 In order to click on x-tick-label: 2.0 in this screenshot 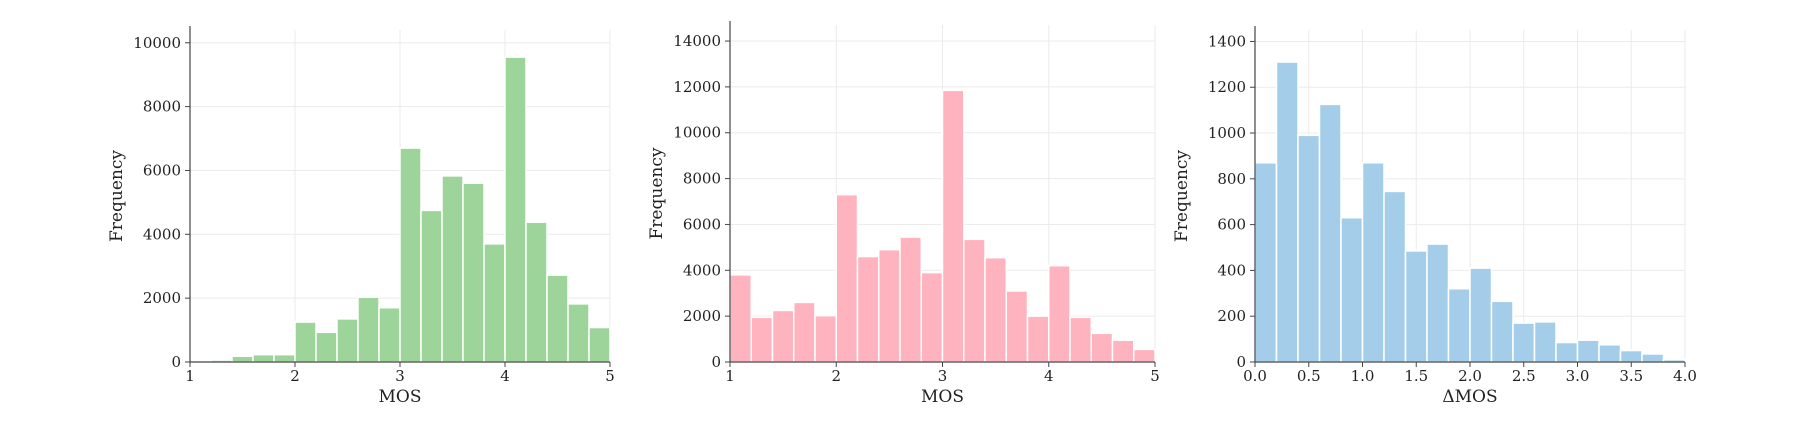, I will do `click(1470, 376)`.